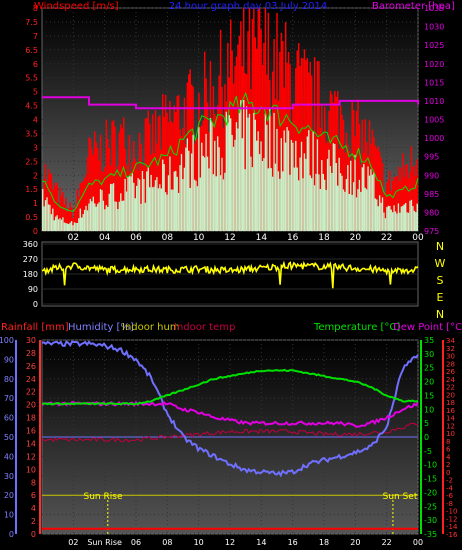 The image size is (462, 550). What do you see at coordinates (31, 106) in the screenshot?
I see `windspeed-tick: 4.5` at bounding box center [31, 106].